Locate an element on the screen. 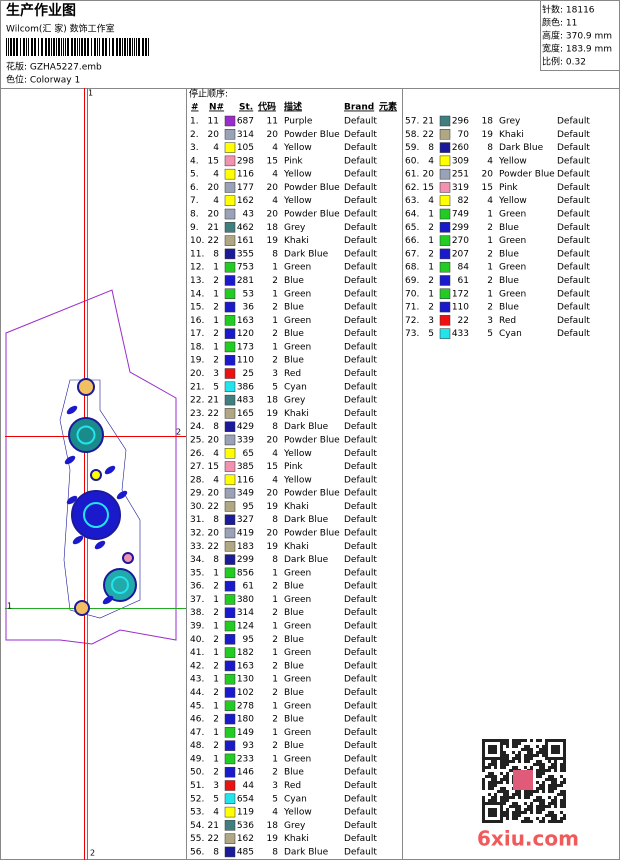  stitches: 749 is located at coordinates (460, 215).